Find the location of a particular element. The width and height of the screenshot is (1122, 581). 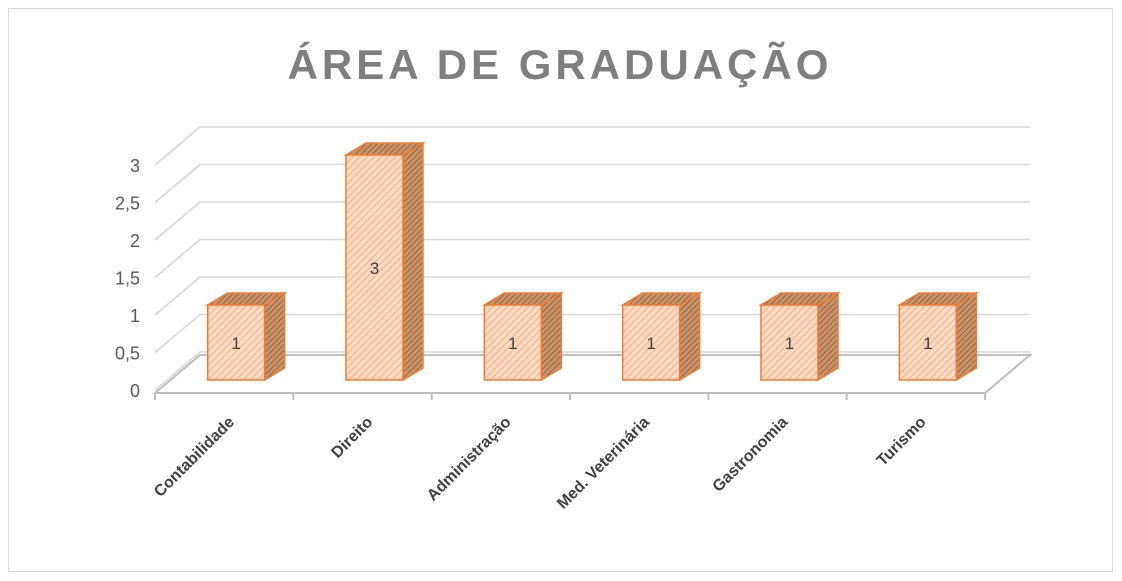

data-label: 3 is located at coordinates (374, 268).